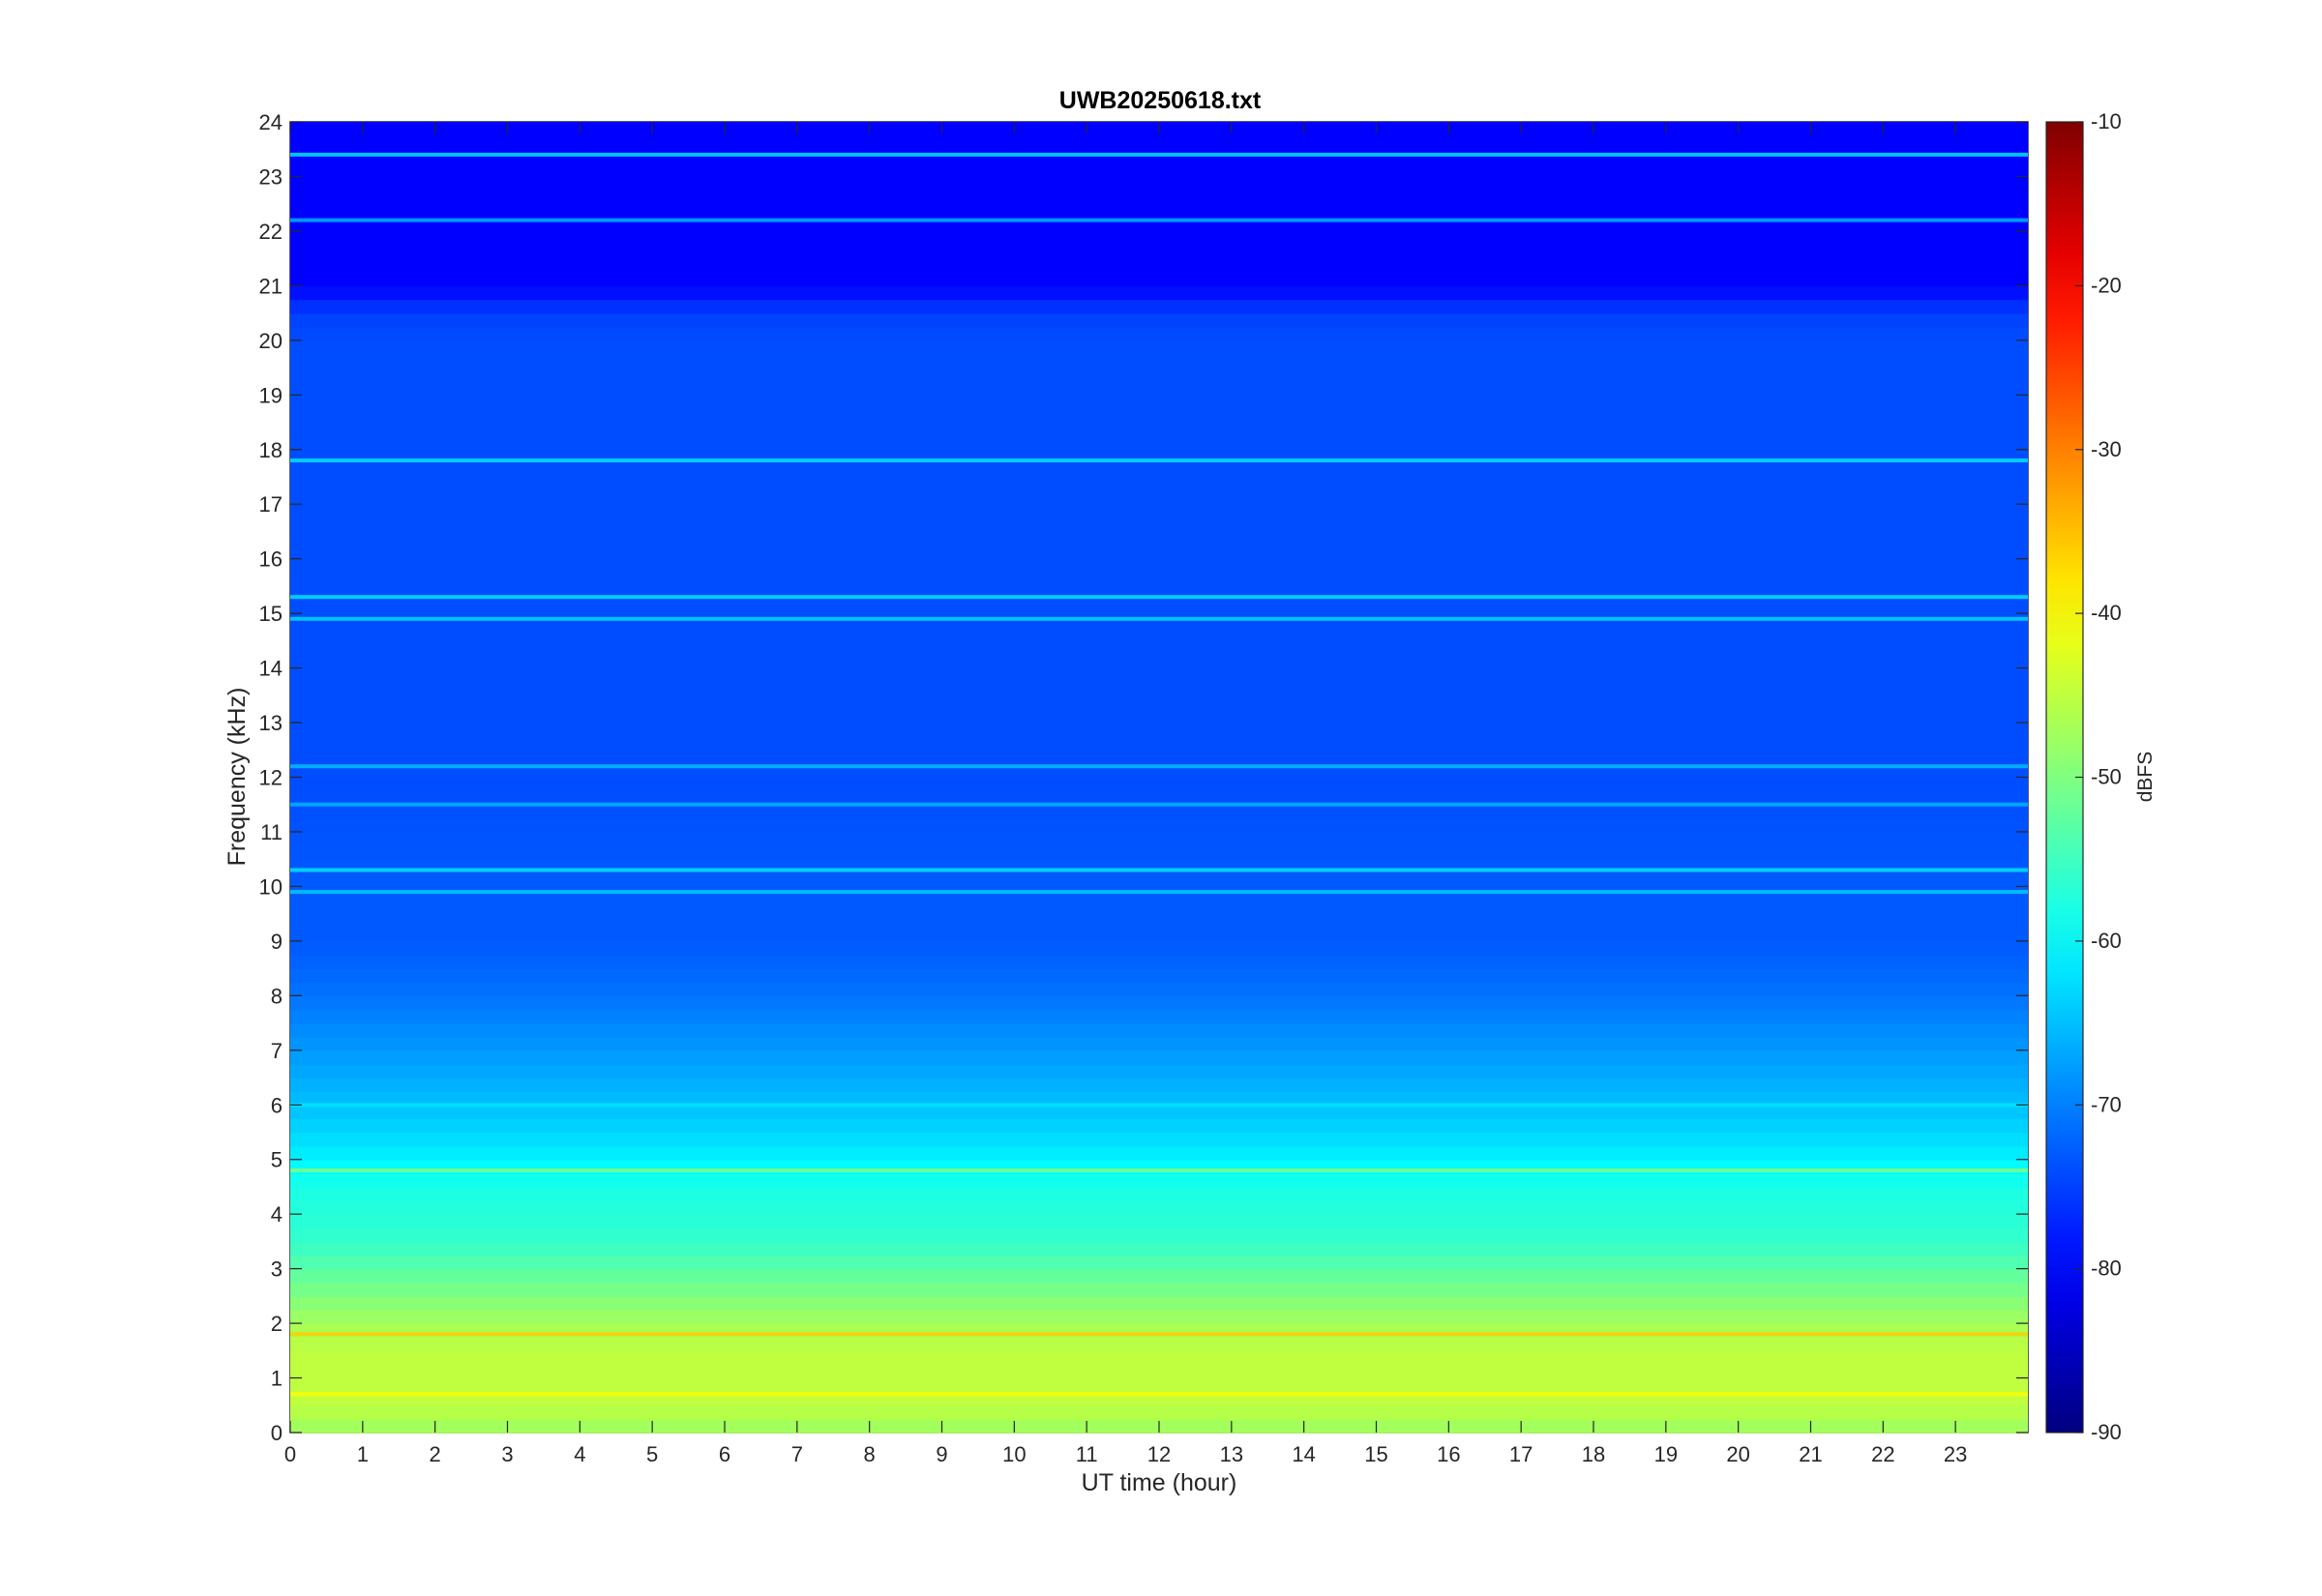  Describe the element at coordinates (271, 669) in the screenshot. I see `y-tick-label: 14` at that location.